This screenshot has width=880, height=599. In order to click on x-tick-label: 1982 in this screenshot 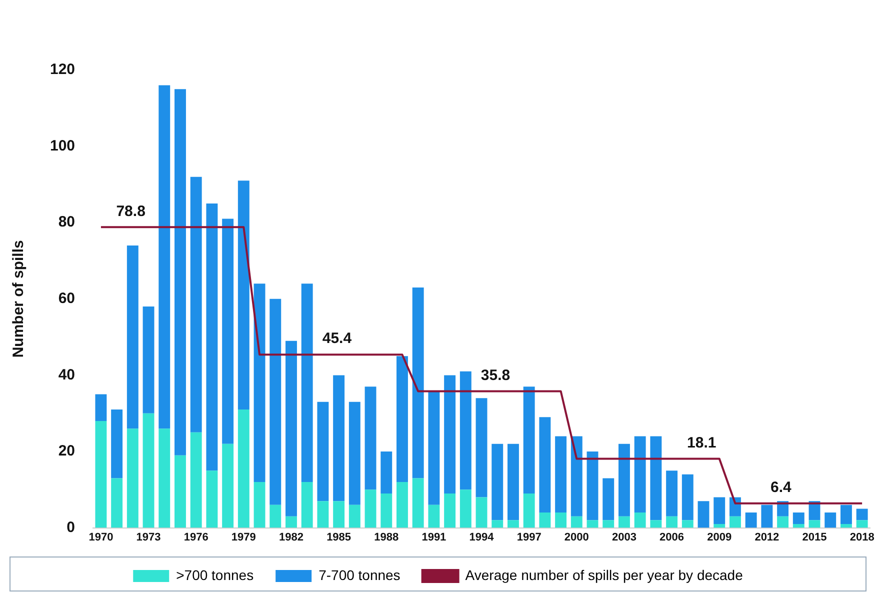, I will do `click(291, 537)`.